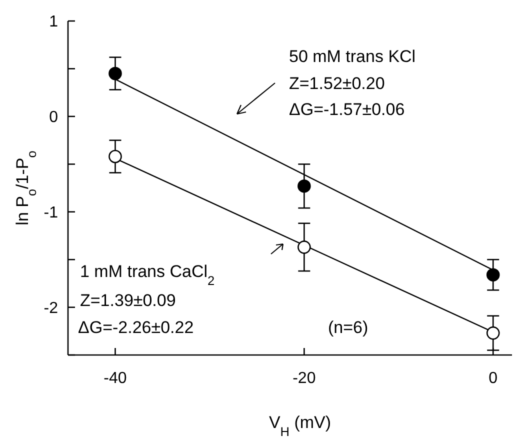 The image size is (518, 439). I want to click on annotation: ΔG=-2.26±0.22, so click(136, 327).